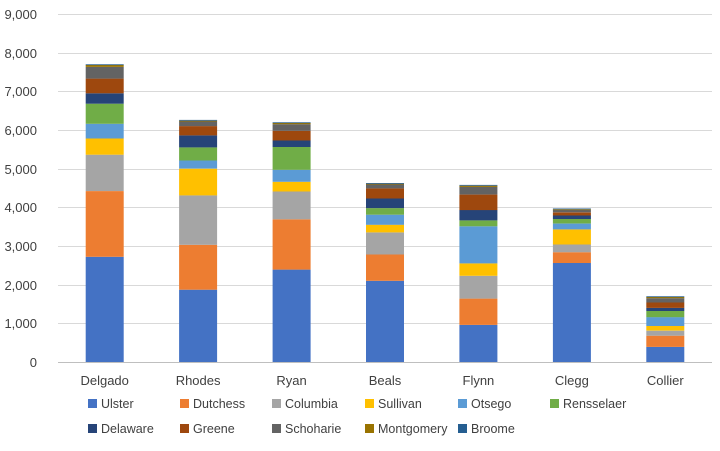 This screenshot has width=720, height=451. I want to click on y-tick-label: 7,000, so click(20, 91).